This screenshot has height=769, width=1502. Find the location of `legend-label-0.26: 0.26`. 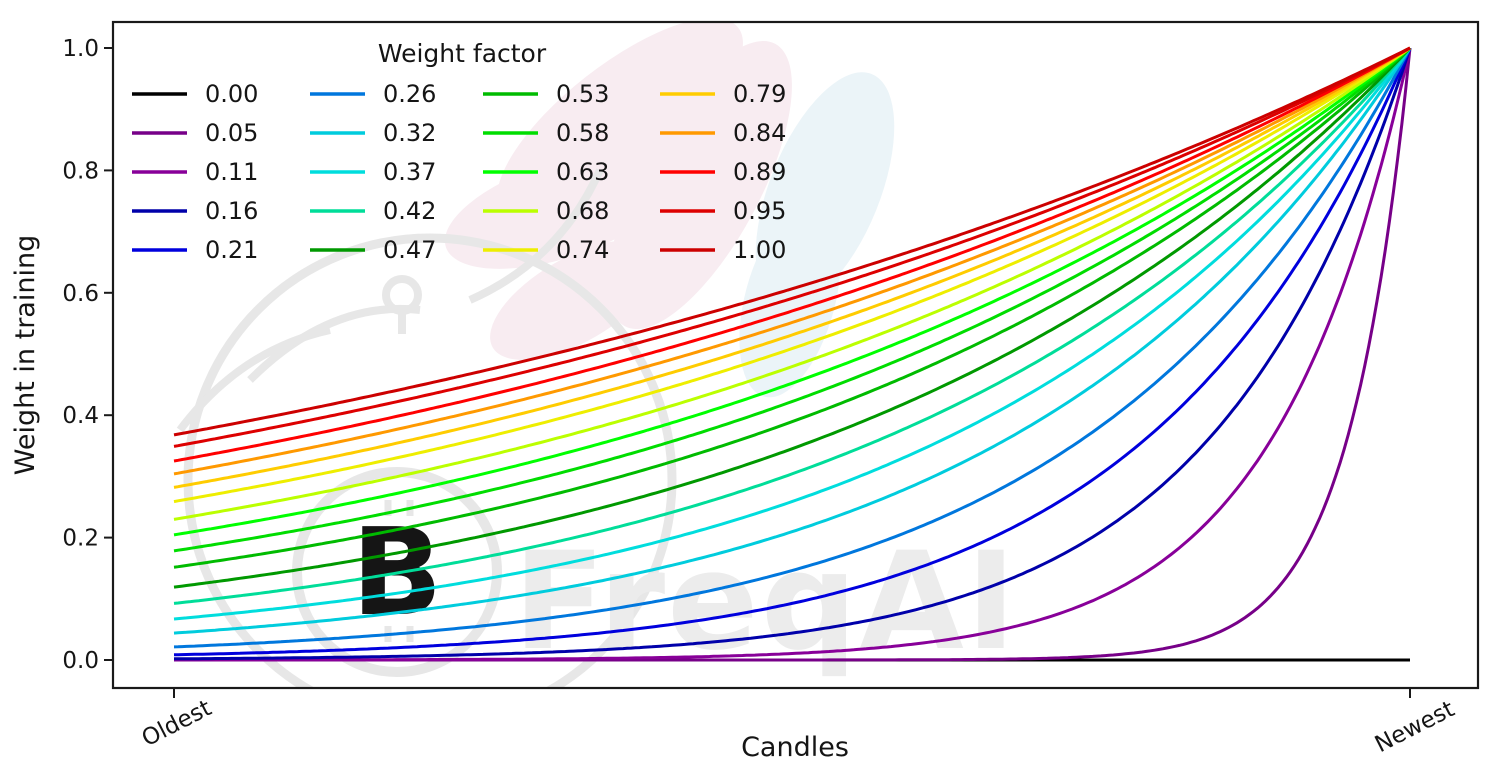

legend-label-0.26: 0.26 is located at coordinates (409, 94).